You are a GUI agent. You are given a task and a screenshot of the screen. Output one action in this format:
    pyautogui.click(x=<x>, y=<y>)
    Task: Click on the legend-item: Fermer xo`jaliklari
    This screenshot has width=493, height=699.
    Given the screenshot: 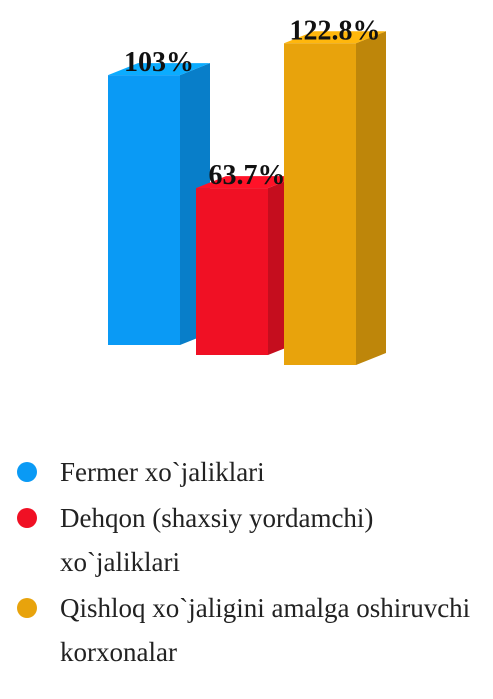 What is the action you would take?
    pyautogui.click(x=240, y=472)
    